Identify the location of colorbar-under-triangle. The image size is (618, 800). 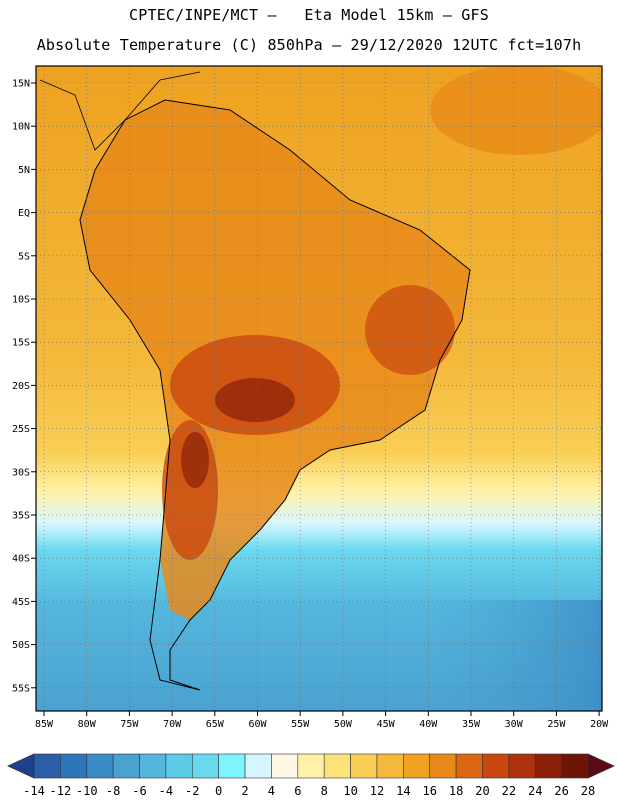
(21, 766).